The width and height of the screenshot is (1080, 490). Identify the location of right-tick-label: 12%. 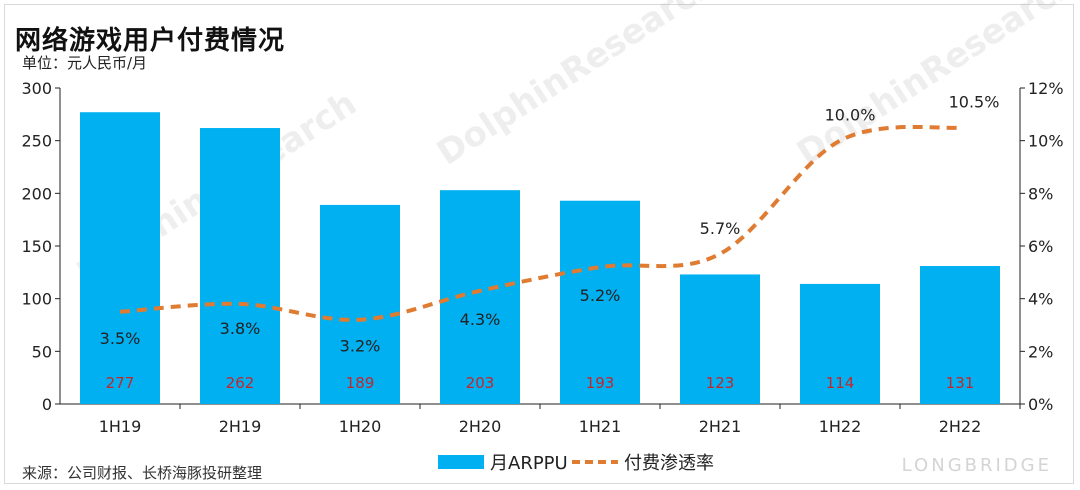
(1046, 88).